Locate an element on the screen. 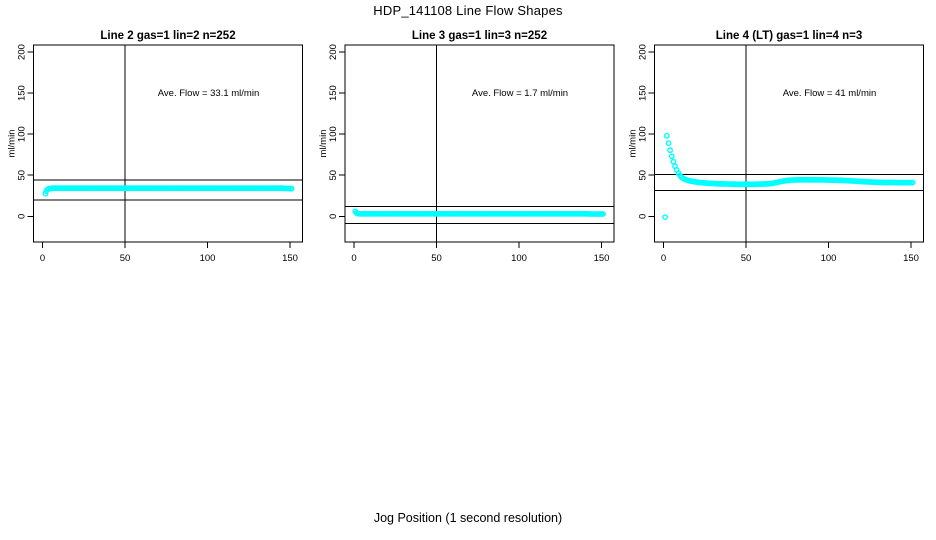 This screenshot has height=540, width=936. panel-title: Line 2 gas=1 lin=2 n=252 is located at coordinates (167, 36).